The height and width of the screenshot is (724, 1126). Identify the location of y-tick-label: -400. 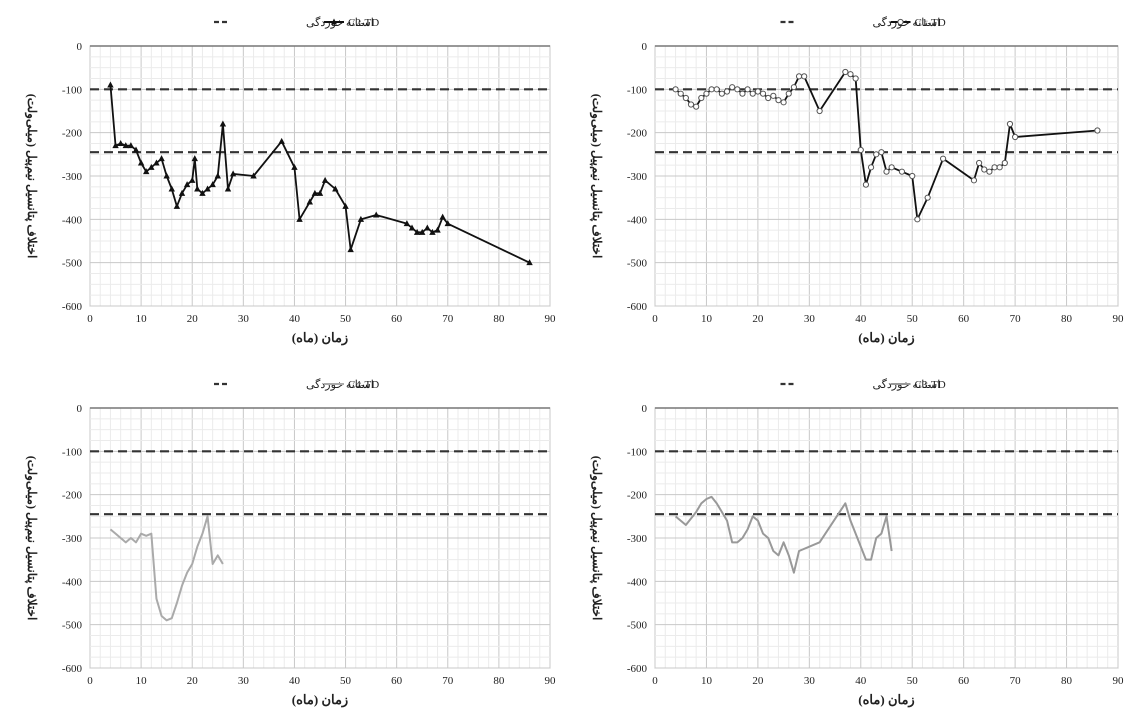
(637, 220).